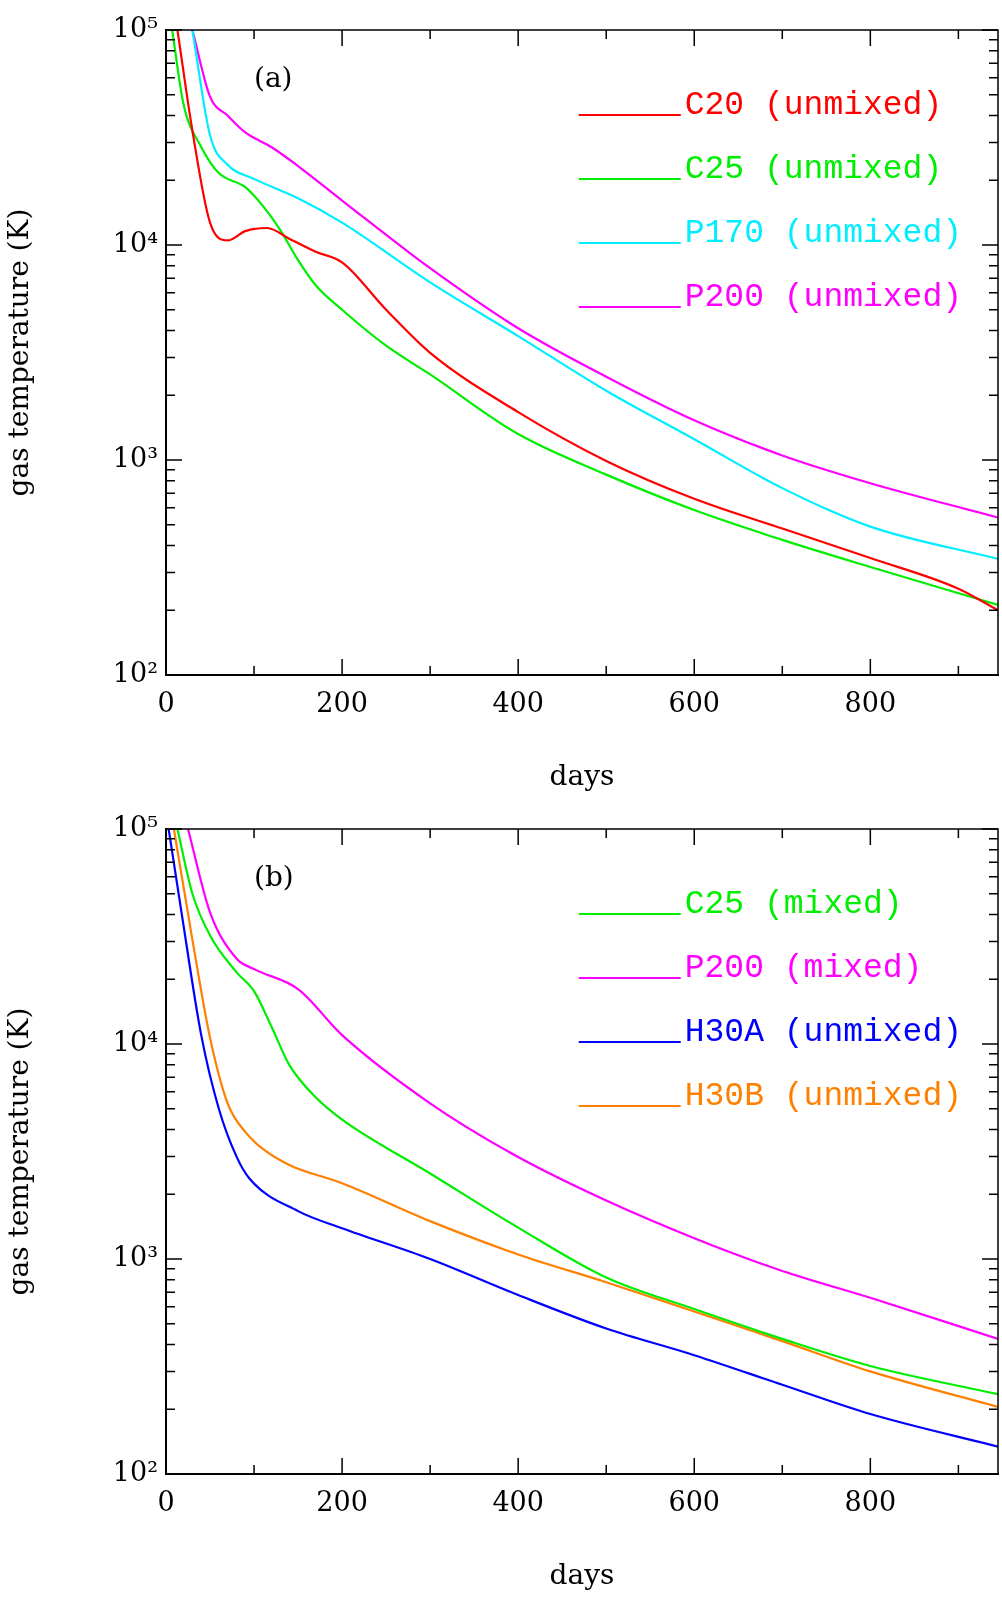 The image size is (1002, 1598). Describe the element at coordinates (823, 297) in the screenshot. I see `legend-label: P200 (unmixed)` at that location.